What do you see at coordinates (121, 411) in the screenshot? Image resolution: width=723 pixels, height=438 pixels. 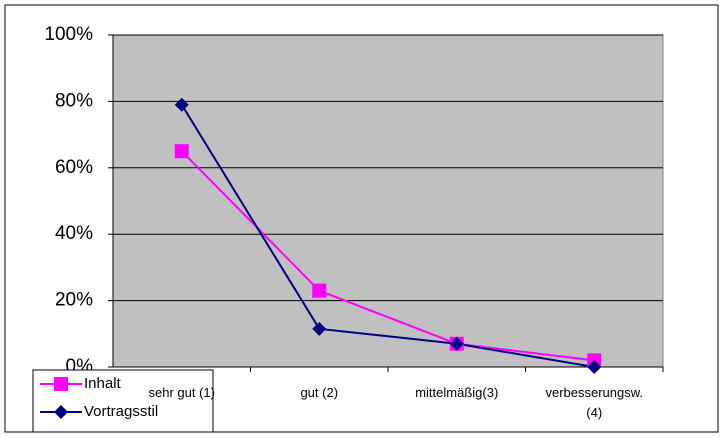 I see `legend-label: Vortragsstil` at bounding box center [121, 411].